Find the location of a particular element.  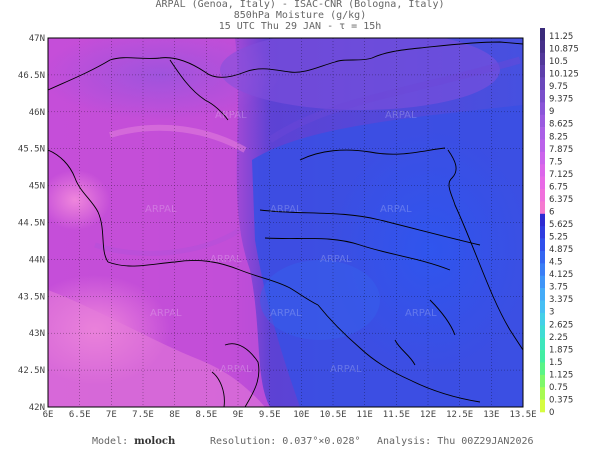

colorbar-label: 8.625 is located at coordinates (561, 125).